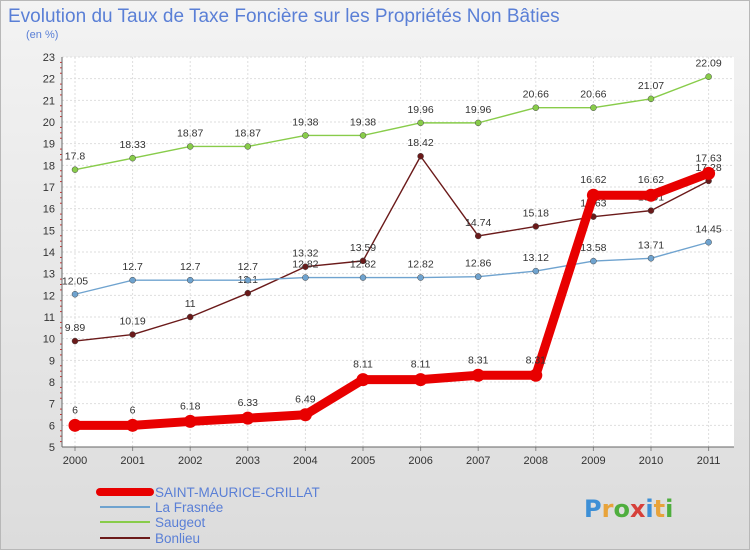 Image resolution: width=750 pixels, height=550 pixels. Describe the element at coordinates (536, 213) in the screenshot. I see `data-label: 15.18` at that location.